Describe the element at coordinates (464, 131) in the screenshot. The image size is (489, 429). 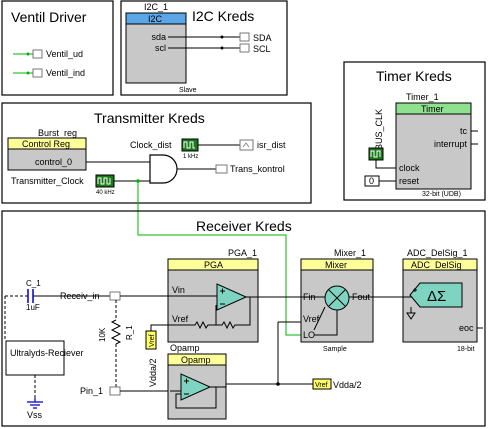
I see `timer-port-tc: tc` at that location.